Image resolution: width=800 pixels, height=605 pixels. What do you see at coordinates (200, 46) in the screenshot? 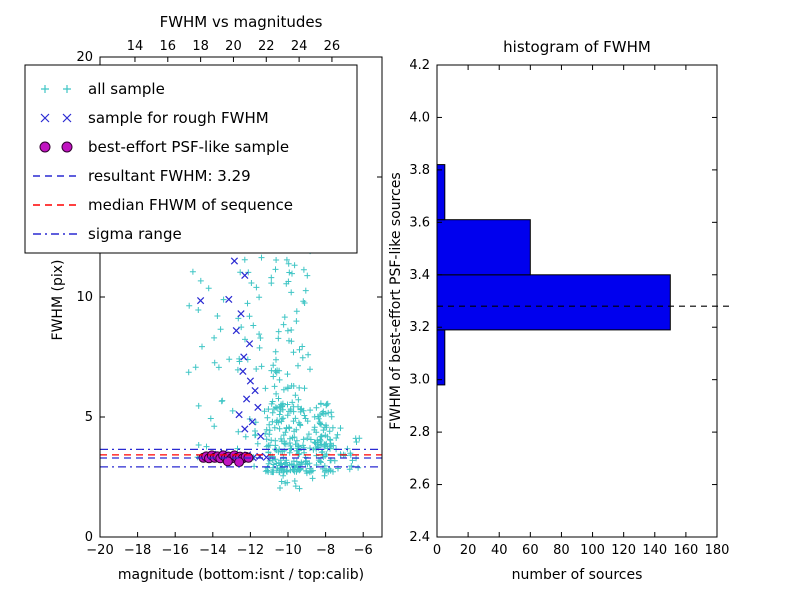
I see `top-x-tick-label: 18` at bounding box center [200, 46].